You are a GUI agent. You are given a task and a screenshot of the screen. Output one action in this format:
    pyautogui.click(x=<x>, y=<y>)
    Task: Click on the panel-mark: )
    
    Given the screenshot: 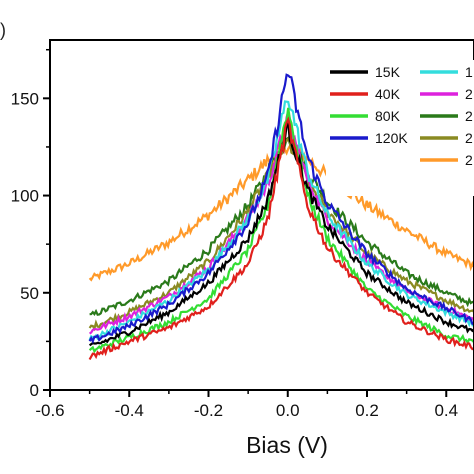 What is the action you would take?
    pyautogui.click(x=3, y=30)
    